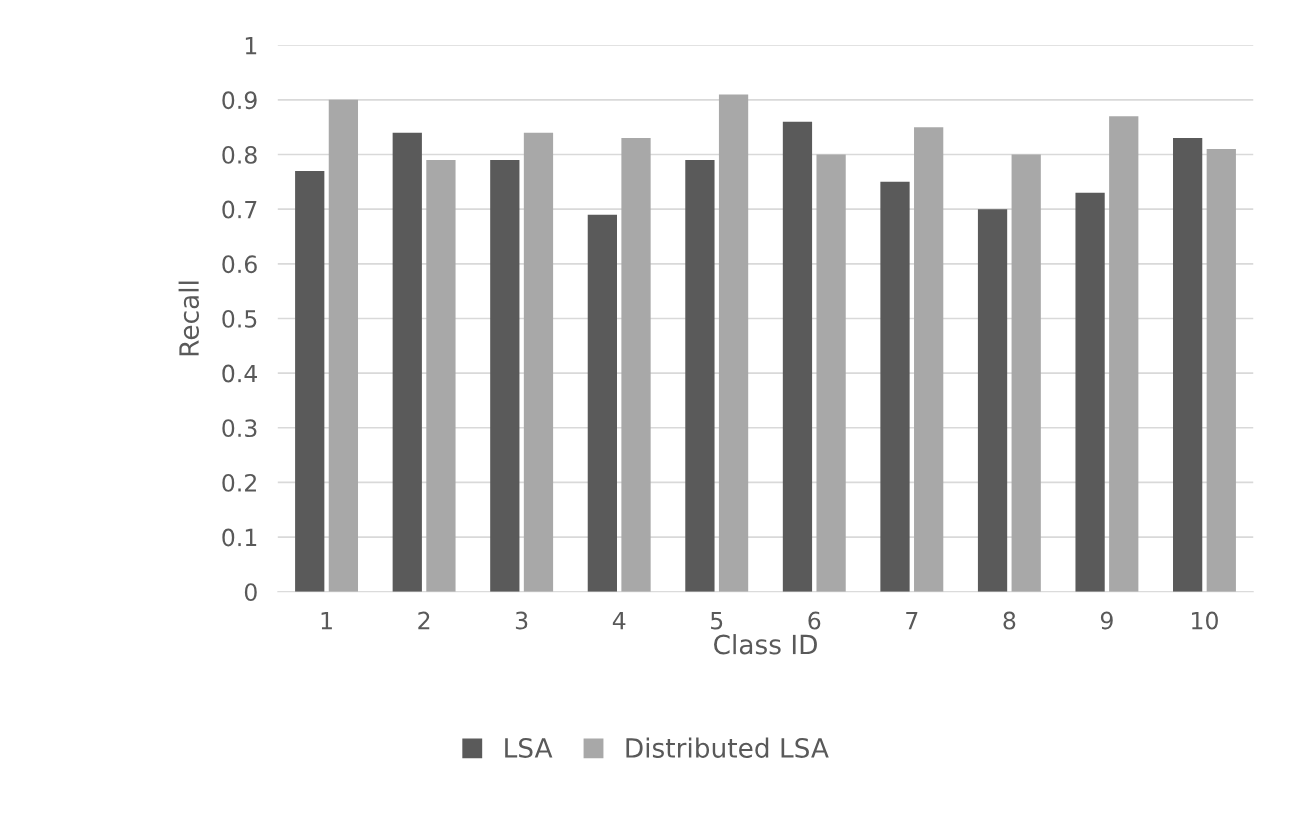  Describe the element at coordinates (239, 100) in the screenshot. I see `y-tick-label: 0.9` at that location.